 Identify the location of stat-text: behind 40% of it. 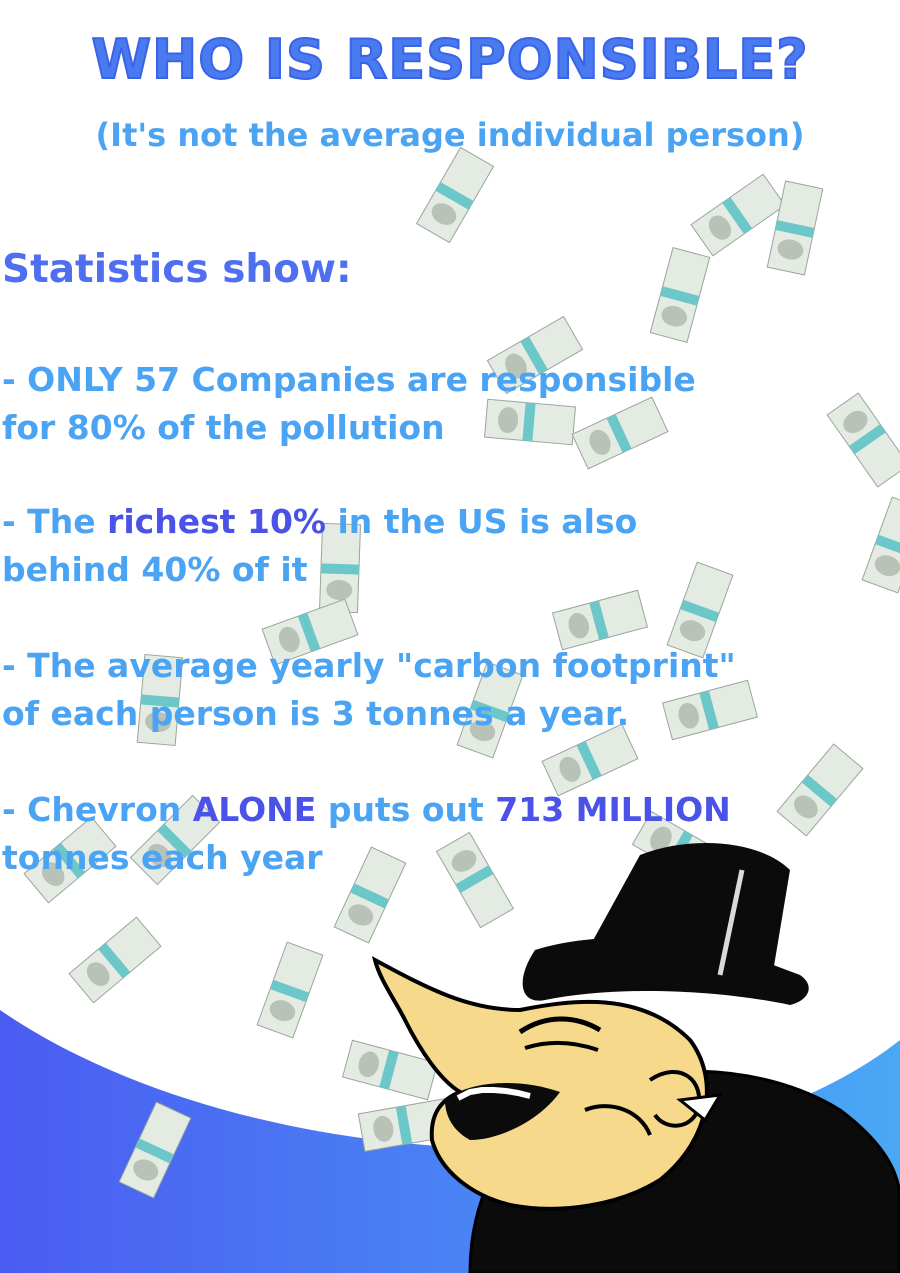
(155, 569).